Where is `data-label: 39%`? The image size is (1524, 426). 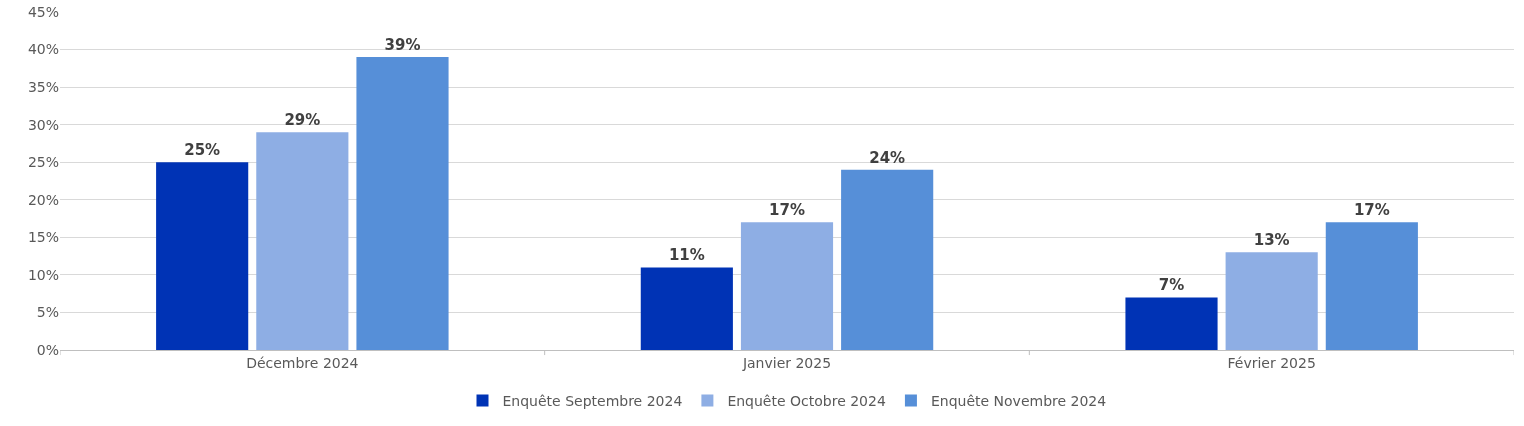 data-label: 39% is located at coordinates (402, 45).